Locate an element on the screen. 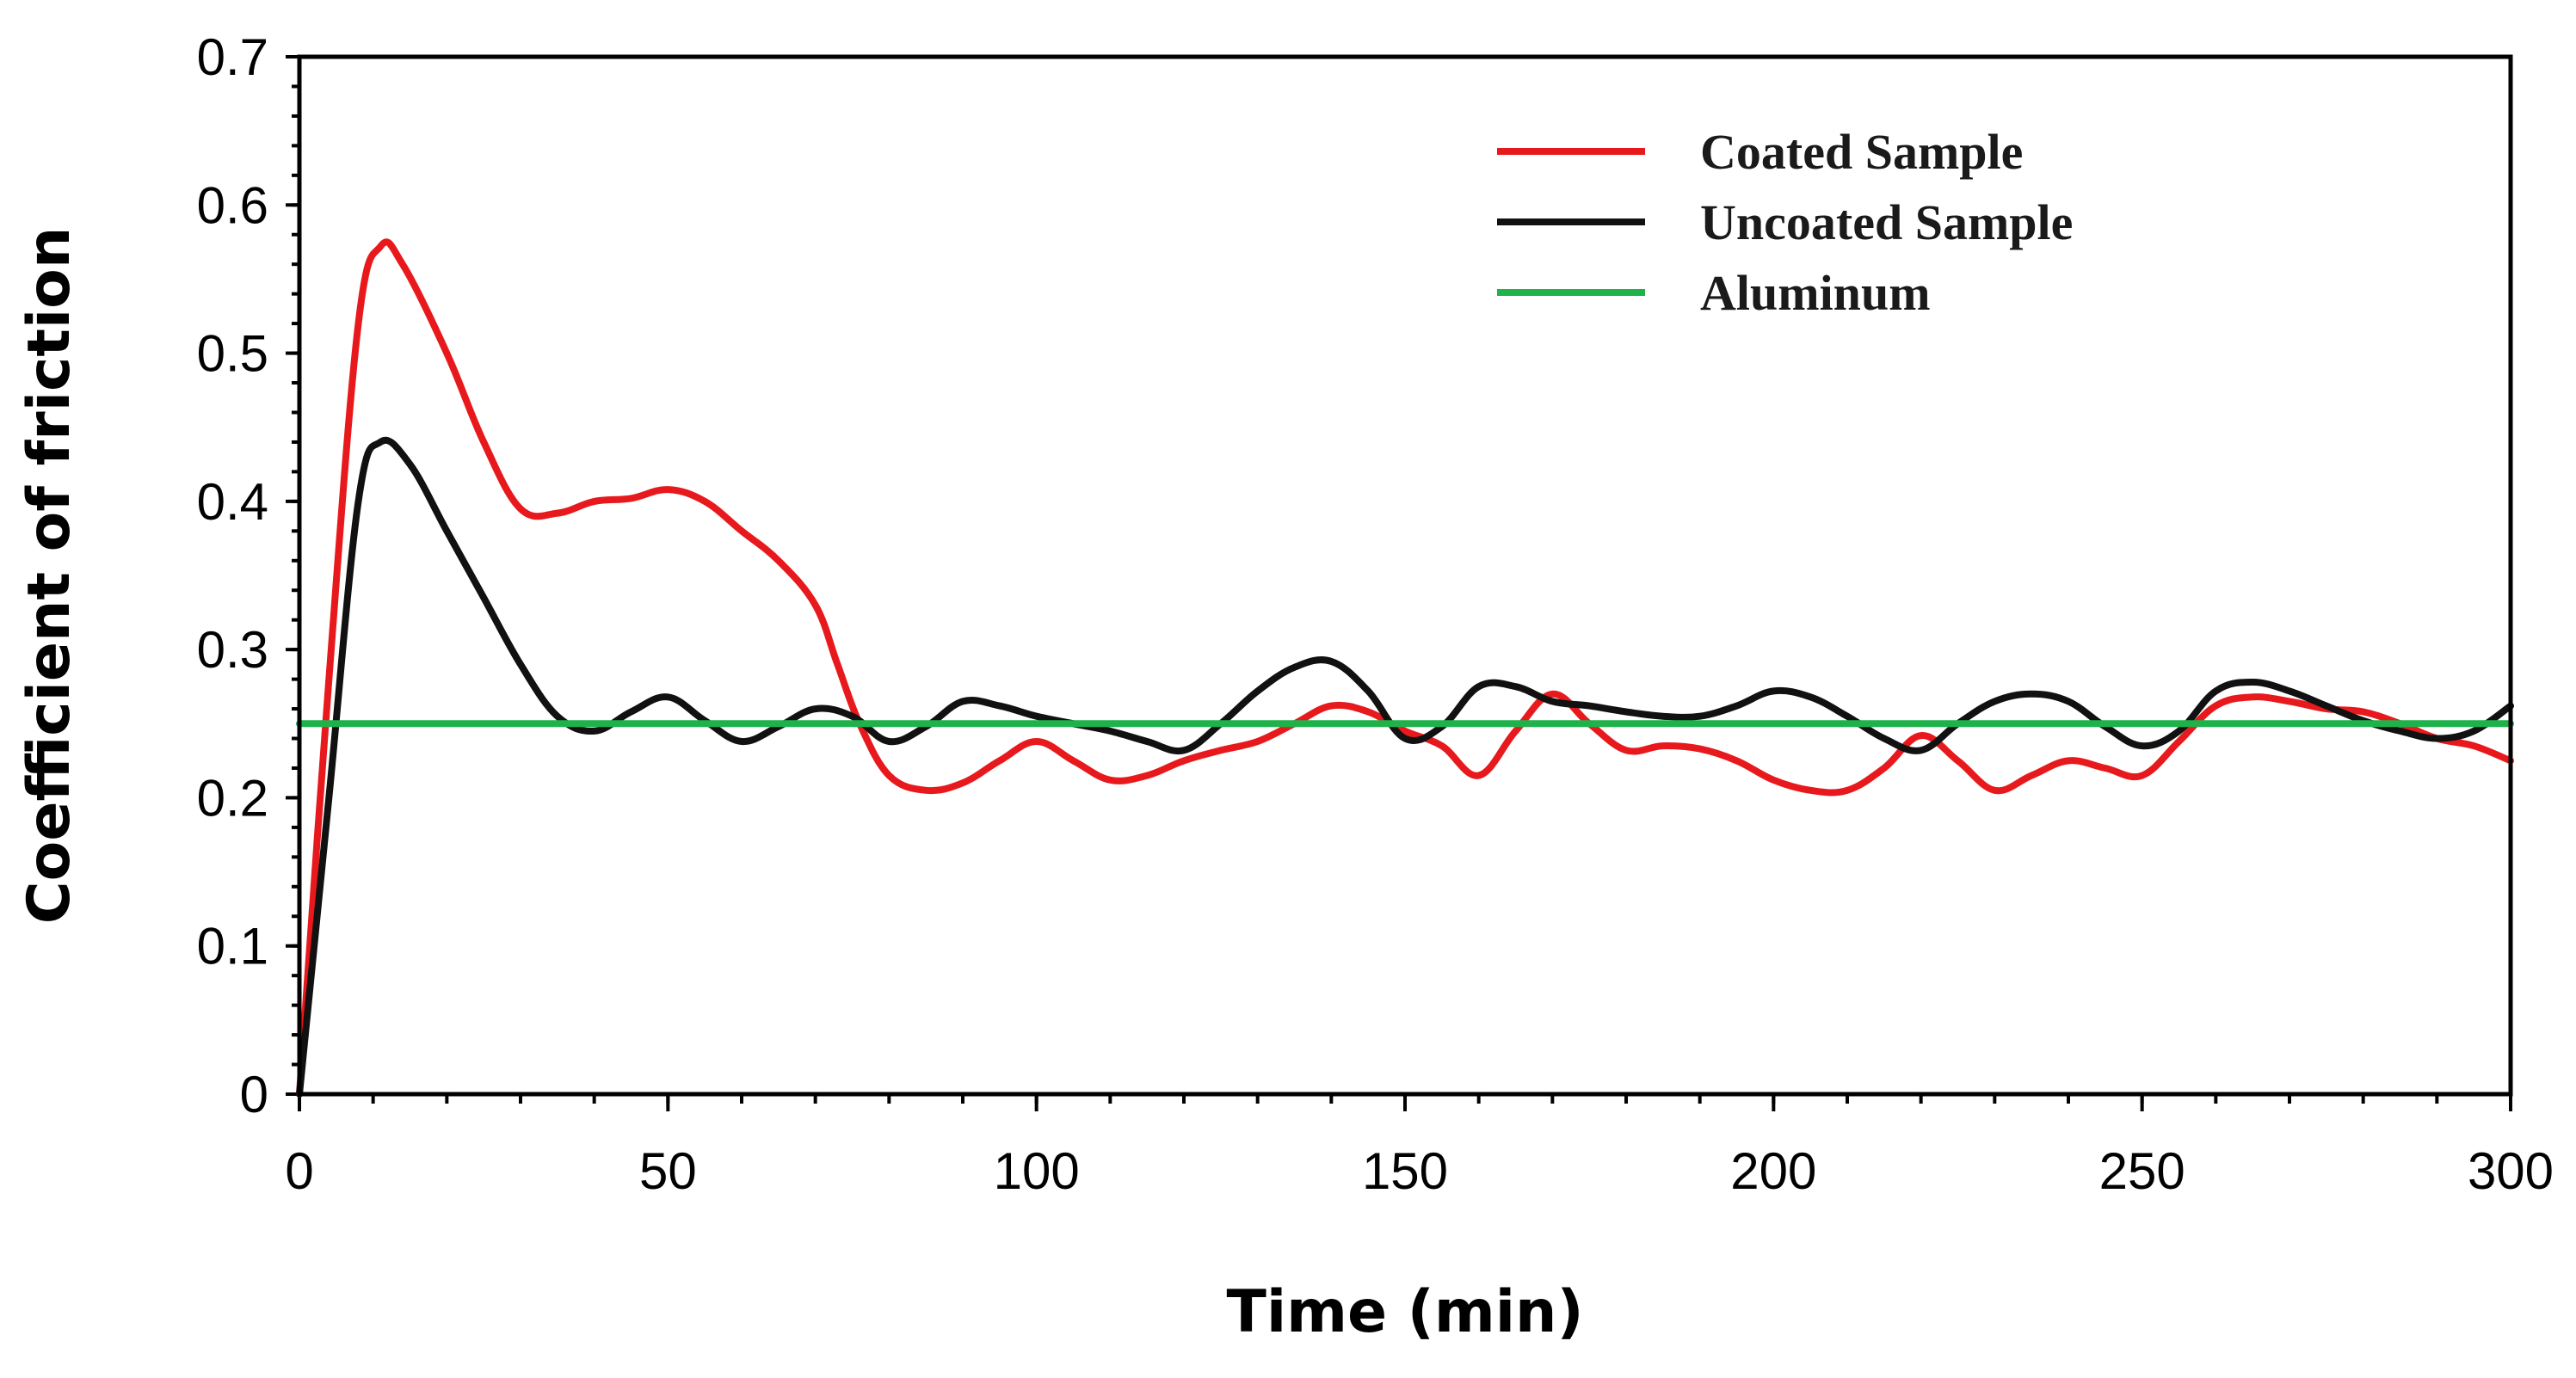 The height and width of the screenshot is (1378, 2576). legend-label-coated-sample: Coated Sample is located at coordinates (1862, 152).